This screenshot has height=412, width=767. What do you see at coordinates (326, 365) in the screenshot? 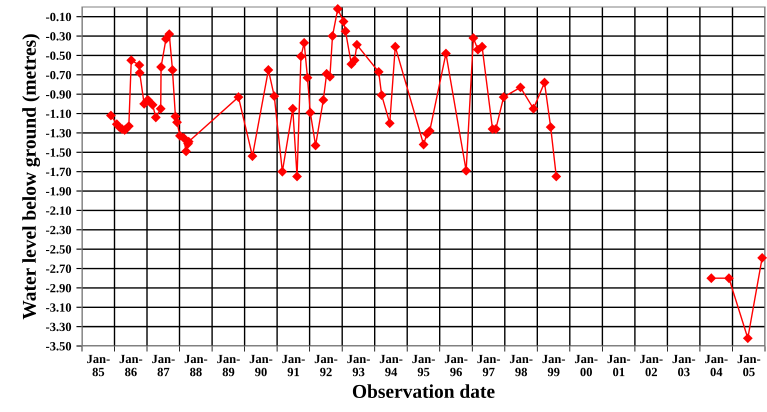
I see `x-tick-label: Jan- 92` at bounding box center [326, 365].